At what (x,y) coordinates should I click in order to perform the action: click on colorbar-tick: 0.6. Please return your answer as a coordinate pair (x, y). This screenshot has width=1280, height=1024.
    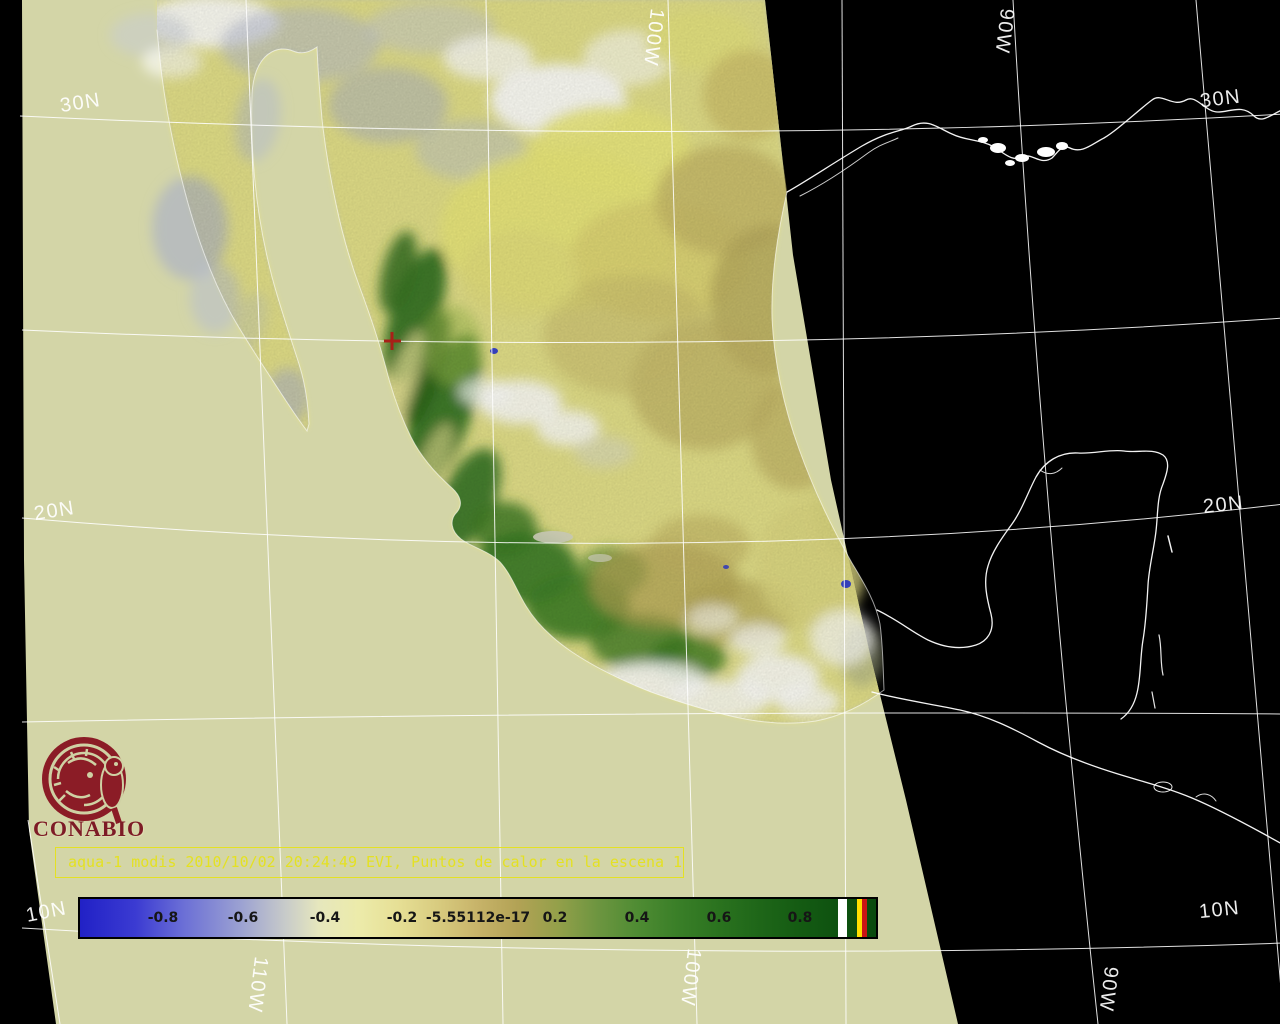
    Looking at the image, I should click on (719, 918).